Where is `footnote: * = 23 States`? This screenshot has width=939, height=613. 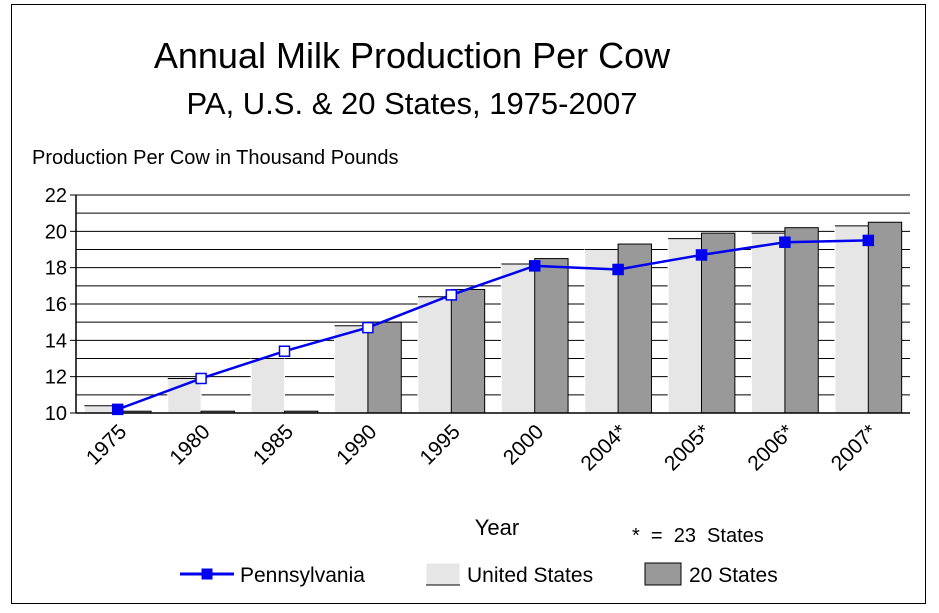 footnote: * = 23 States is located at coordinates (698, 536).